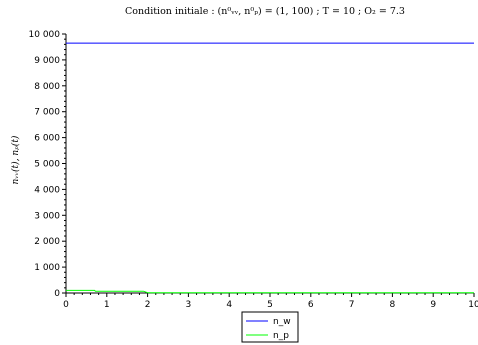 The height and width of the screenshot is (345, 478). I want to click on x-tick-label: 2, so click(148, 305).